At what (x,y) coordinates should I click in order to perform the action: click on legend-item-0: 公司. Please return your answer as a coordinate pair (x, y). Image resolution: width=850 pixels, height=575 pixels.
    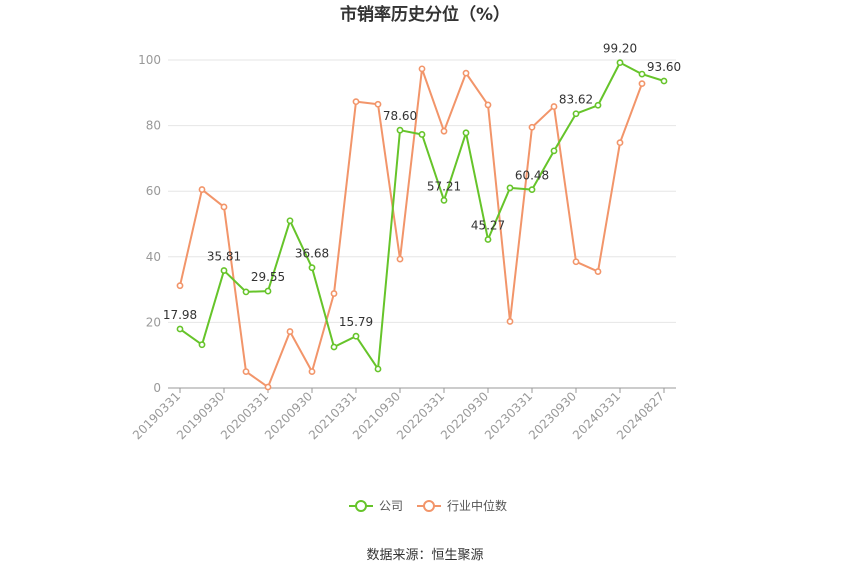
    Looking at the image, I should click on (376, 506).